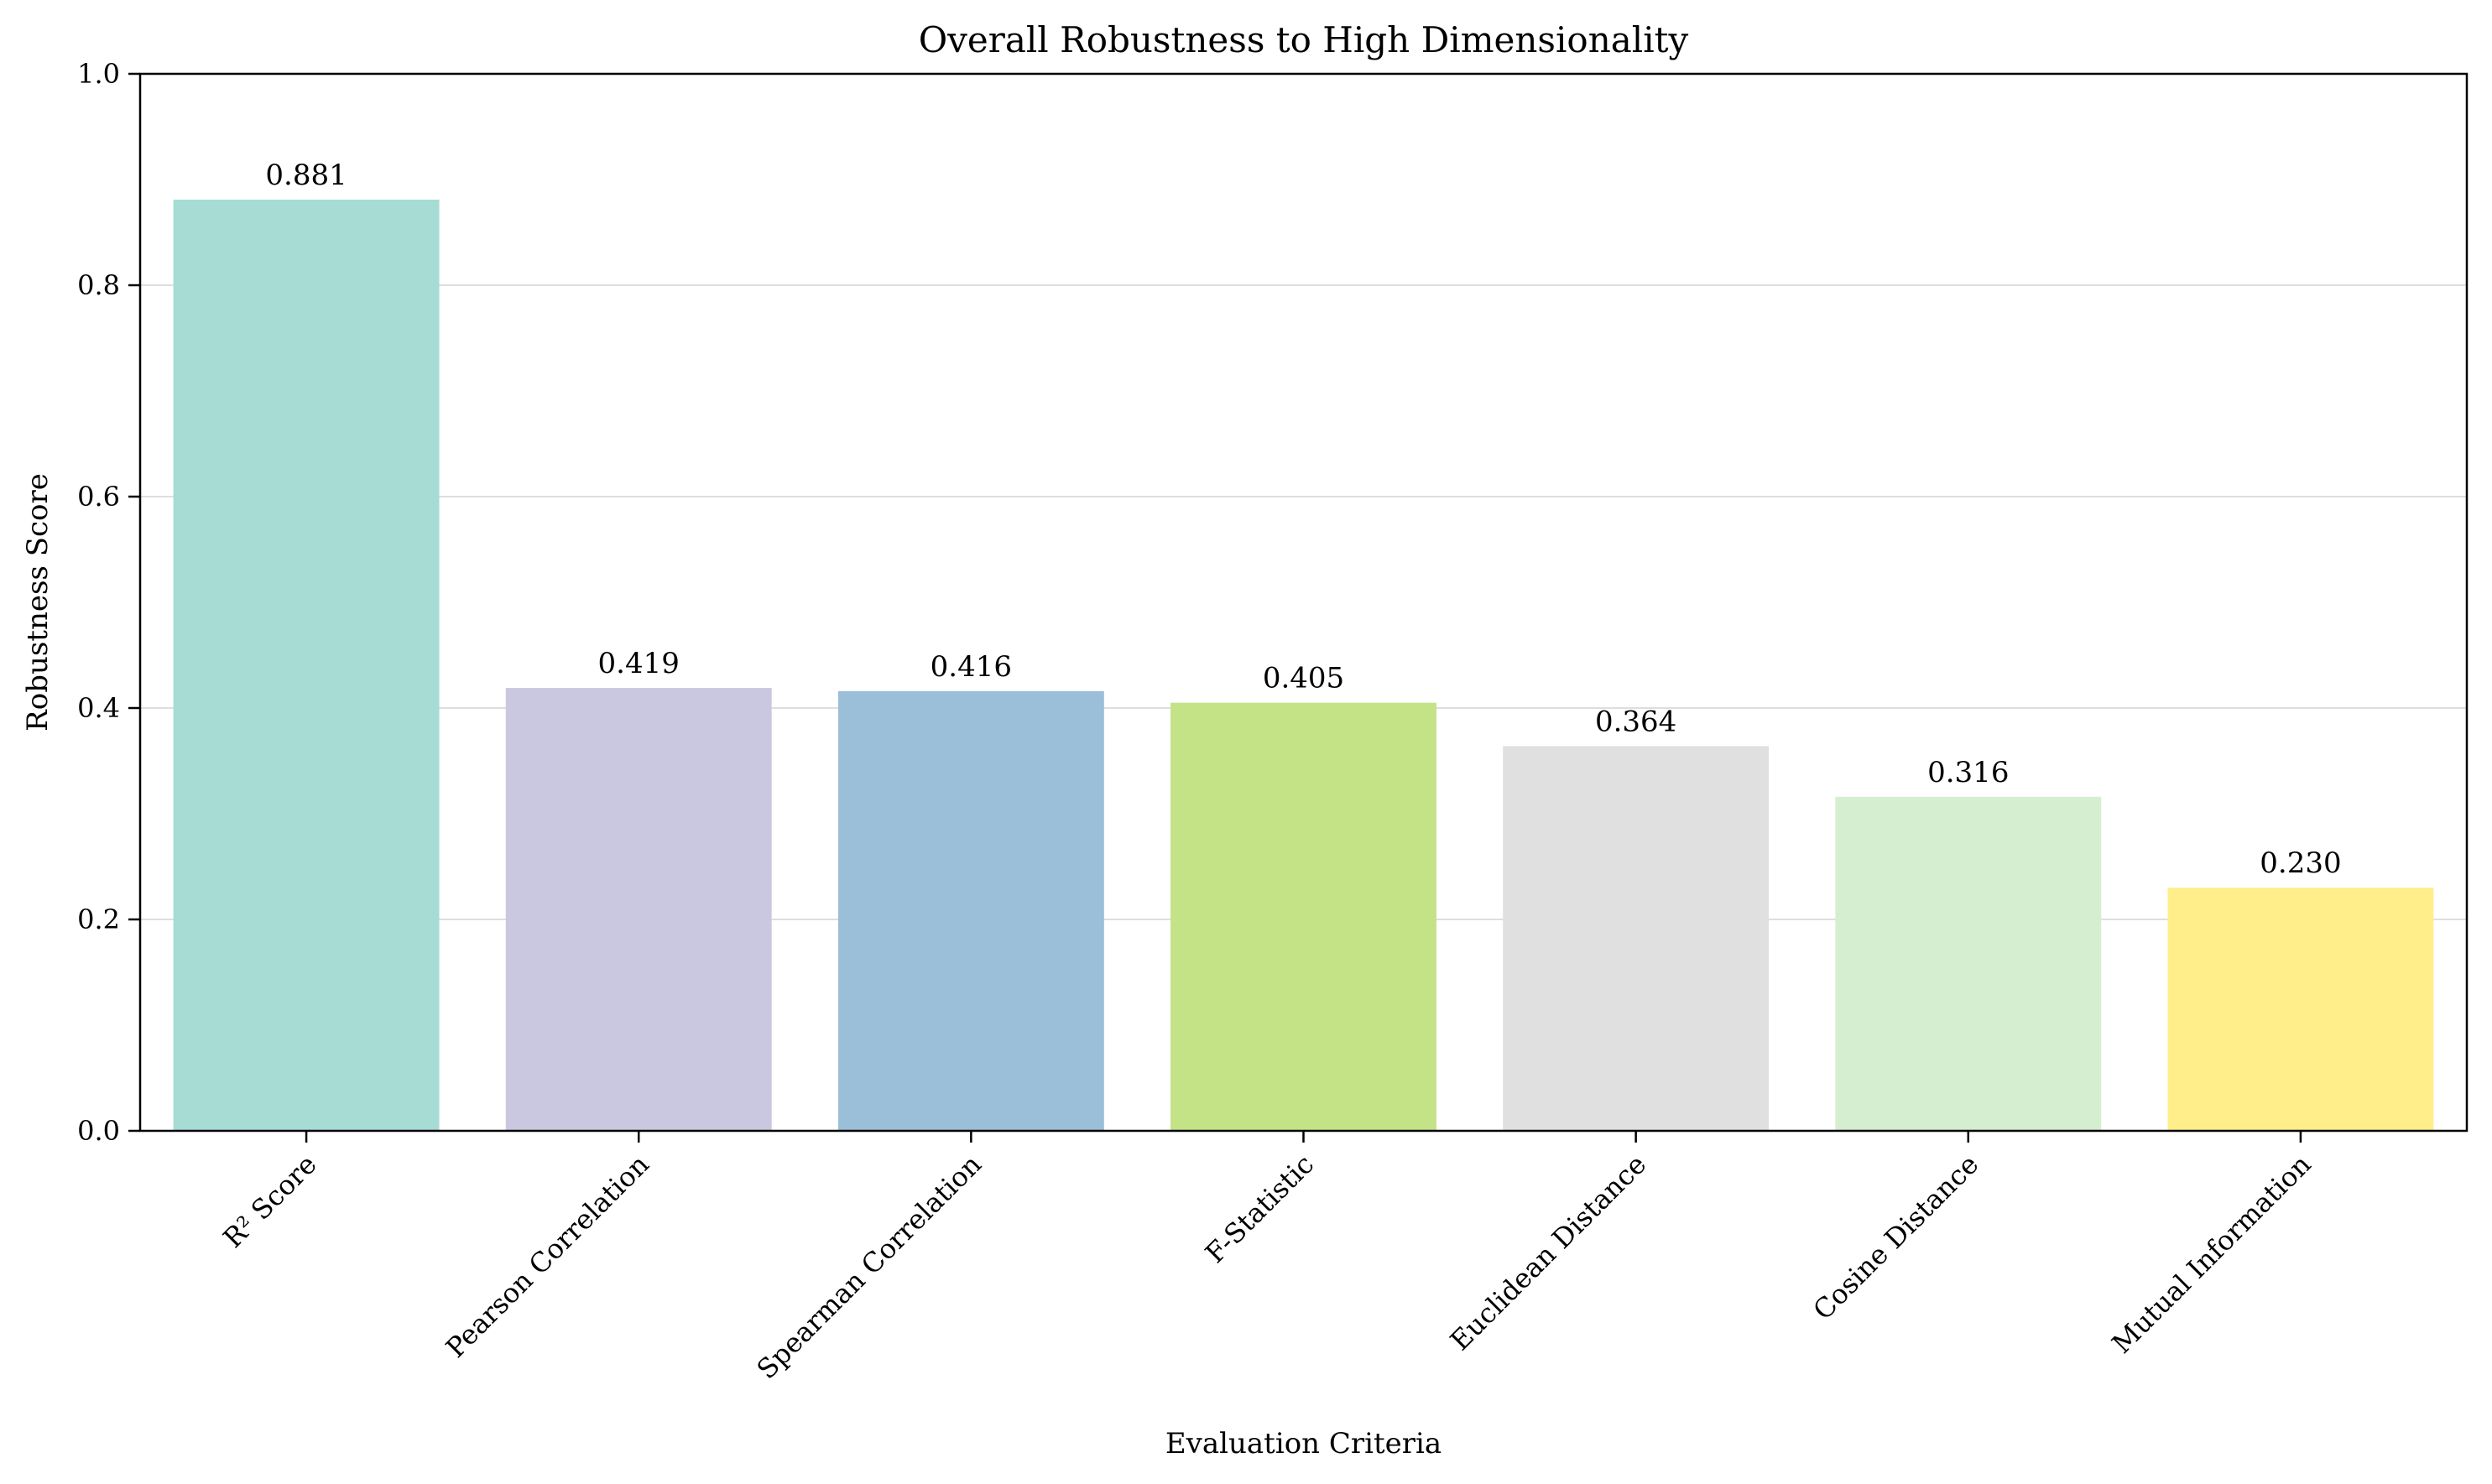  Describe the element at coordinates (870, 1266) in the screenshot. I see `x-tick-label: Spearman Correlation` at that location.